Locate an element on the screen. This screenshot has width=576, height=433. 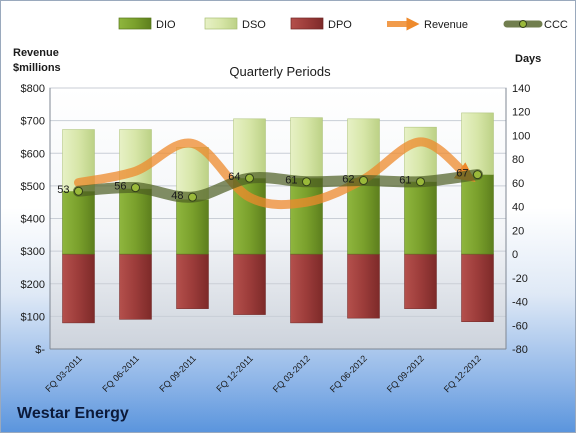
left-tick-label: $200 is located at coordinates (33, 285).